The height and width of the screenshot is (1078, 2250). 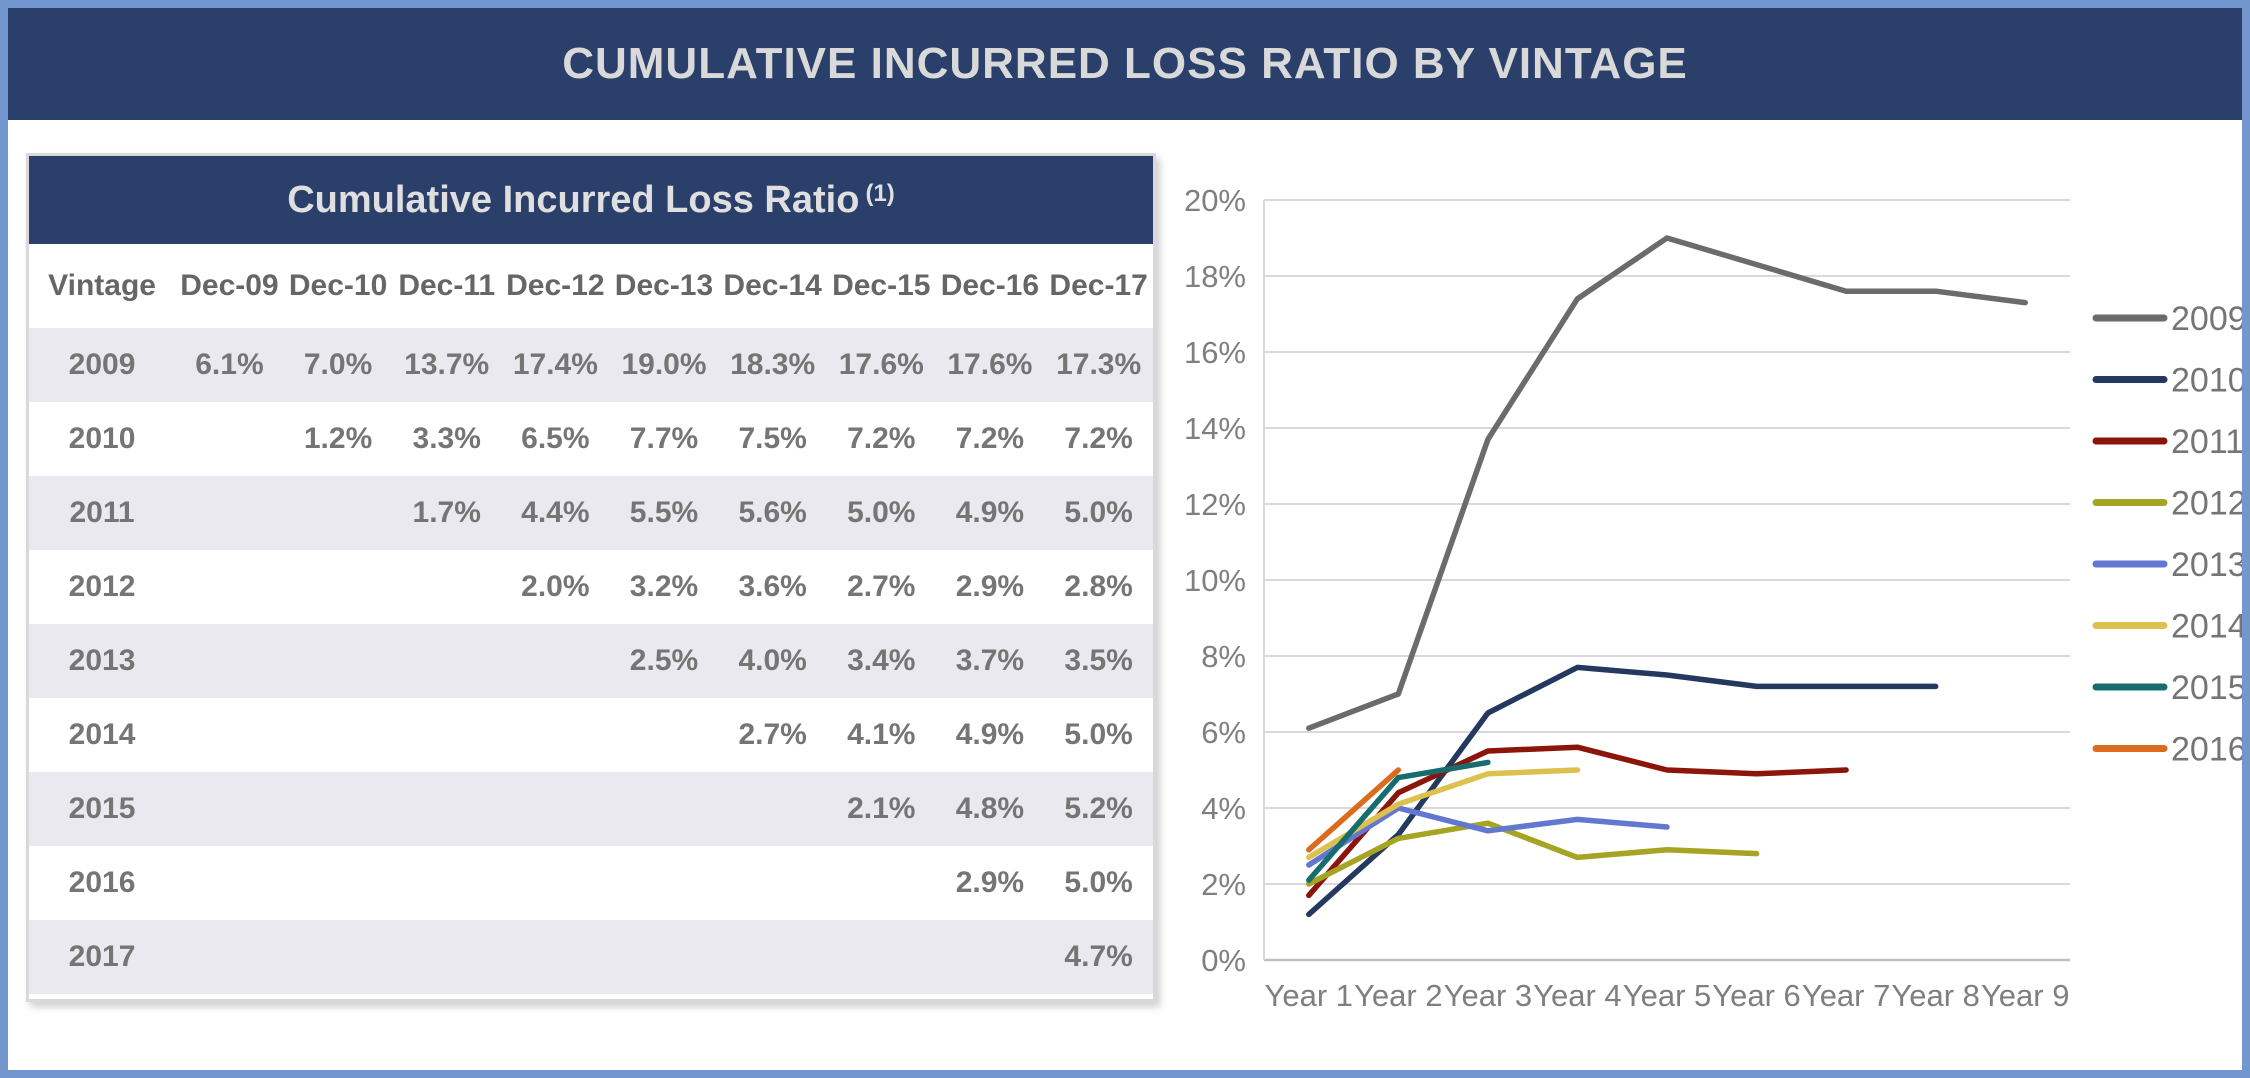 What do you see at coordinates (881, 286) in the screenshot?
I see `column-header: Dec-15` at bounding box center [881, 286].